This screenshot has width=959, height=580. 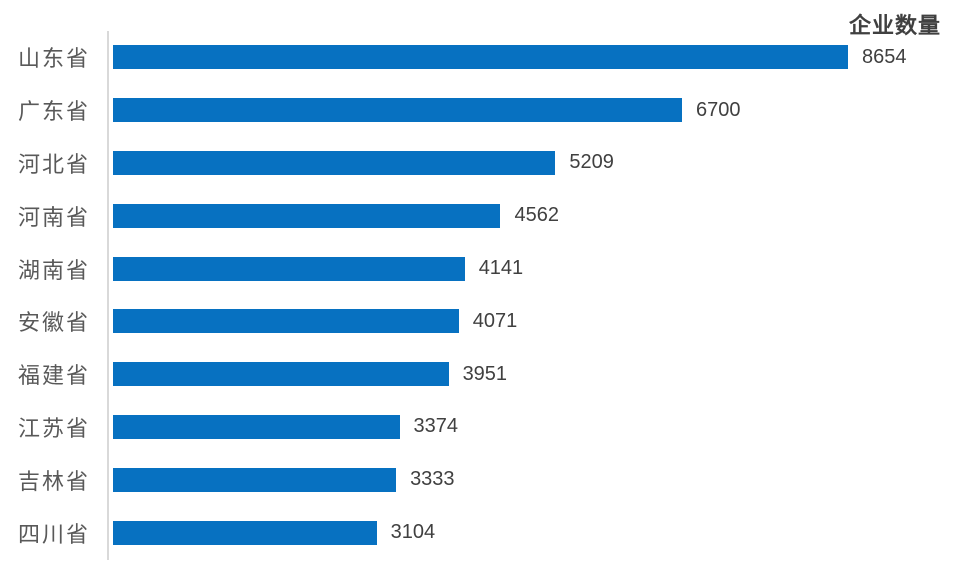 I want to click on category-label: 湖南省, so click(x=53, y=270).